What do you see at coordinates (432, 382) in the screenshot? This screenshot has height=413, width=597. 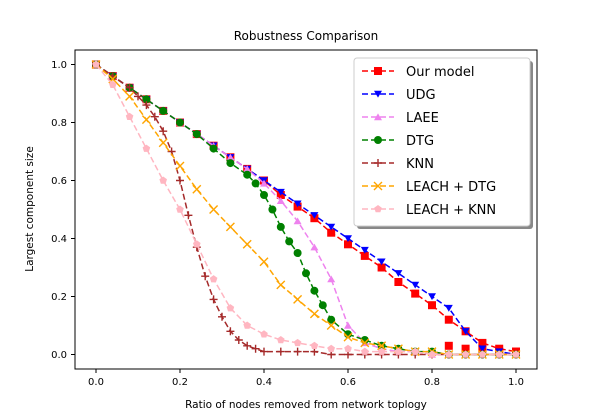 I see `x-tick-label: 0.8` at bounding box center [432, 382].